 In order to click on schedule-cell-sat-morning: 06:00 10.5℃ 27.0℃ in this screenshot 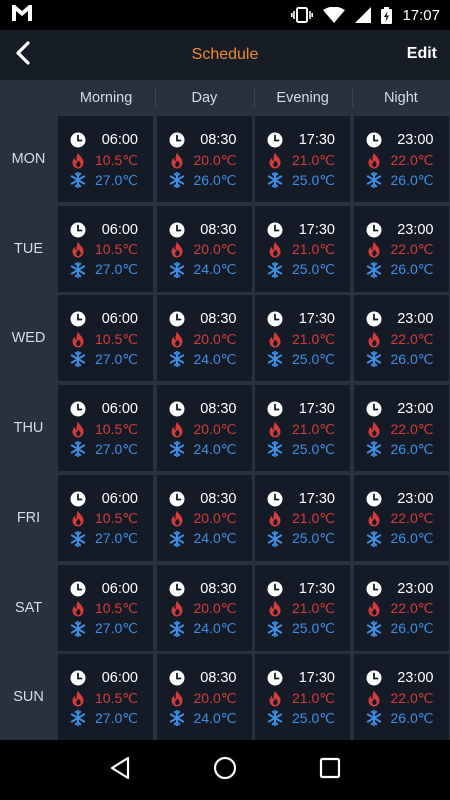, I will do `click(105, 607)`.